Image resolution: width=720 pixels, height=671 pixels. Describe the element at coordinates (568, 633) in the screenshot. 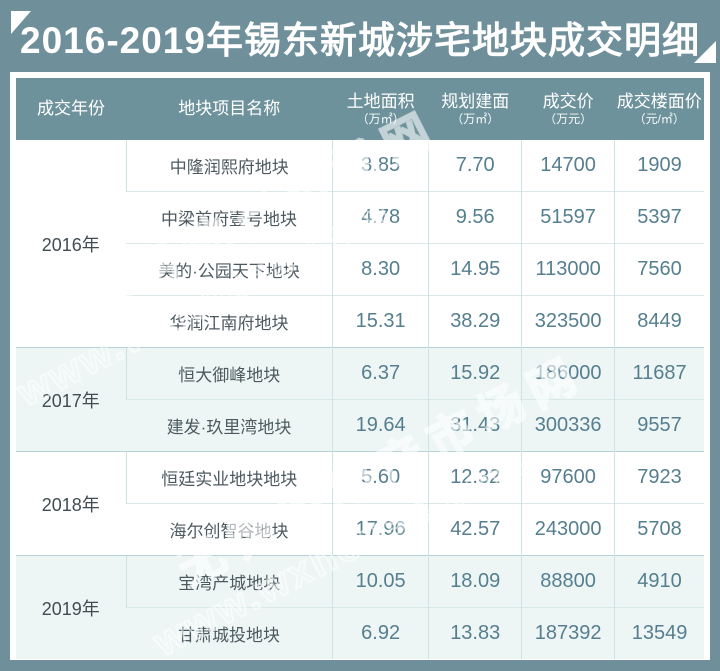

I see `deal-price-cell: 187392` at that location.